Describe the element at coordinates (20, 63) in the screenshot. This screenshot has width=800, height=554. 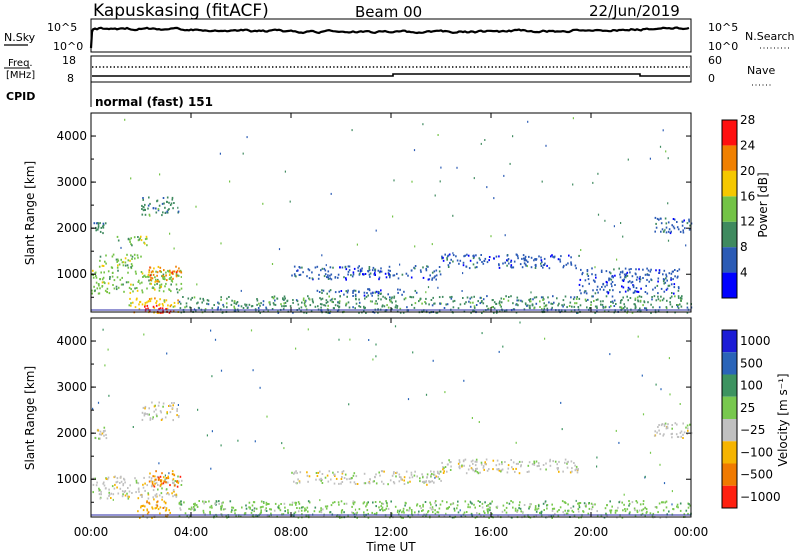
I see `freq-label-line1: Freq.` at that location.